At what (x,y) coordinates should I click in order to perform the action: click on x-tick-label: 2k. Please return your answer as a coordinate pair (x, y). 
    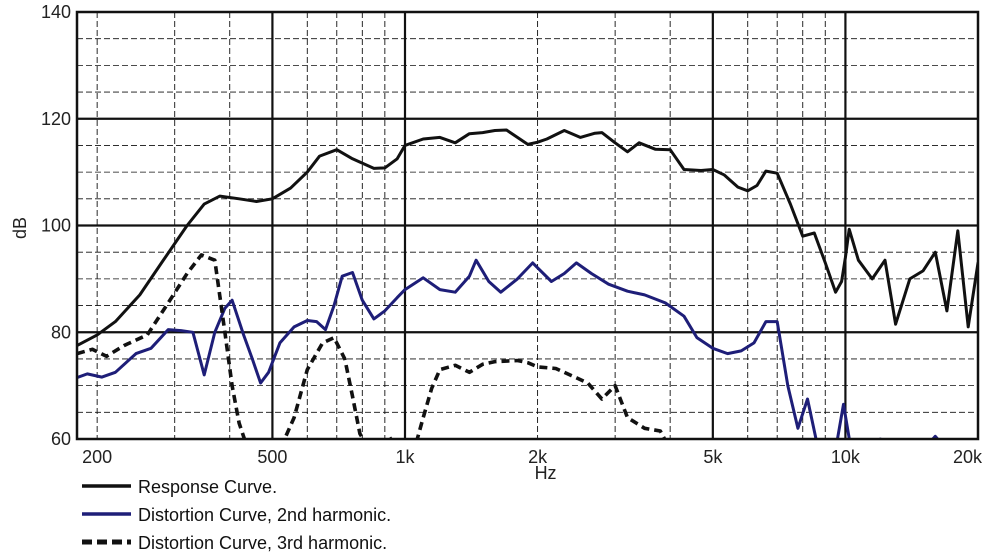
    Looking at the image, I should click on (538, 457).